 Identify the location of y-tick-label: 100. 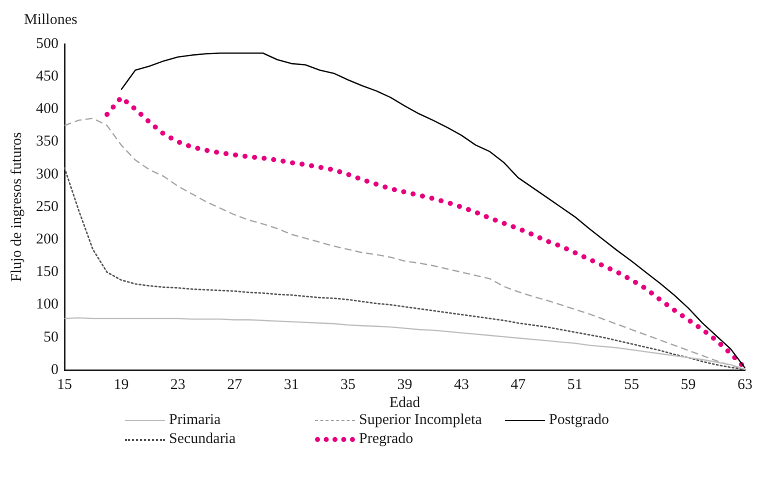
(47, 304).